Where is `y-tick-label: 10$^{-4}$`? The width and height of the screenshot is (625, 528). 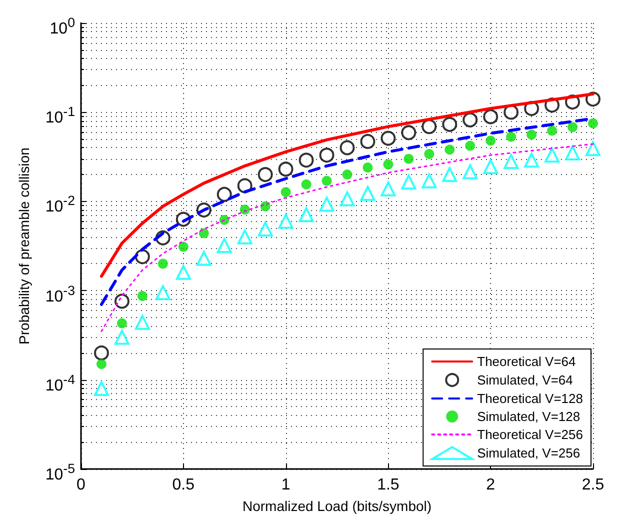
y-tick-label: 10$^{-4}$ is located at coordinates (60, 383).